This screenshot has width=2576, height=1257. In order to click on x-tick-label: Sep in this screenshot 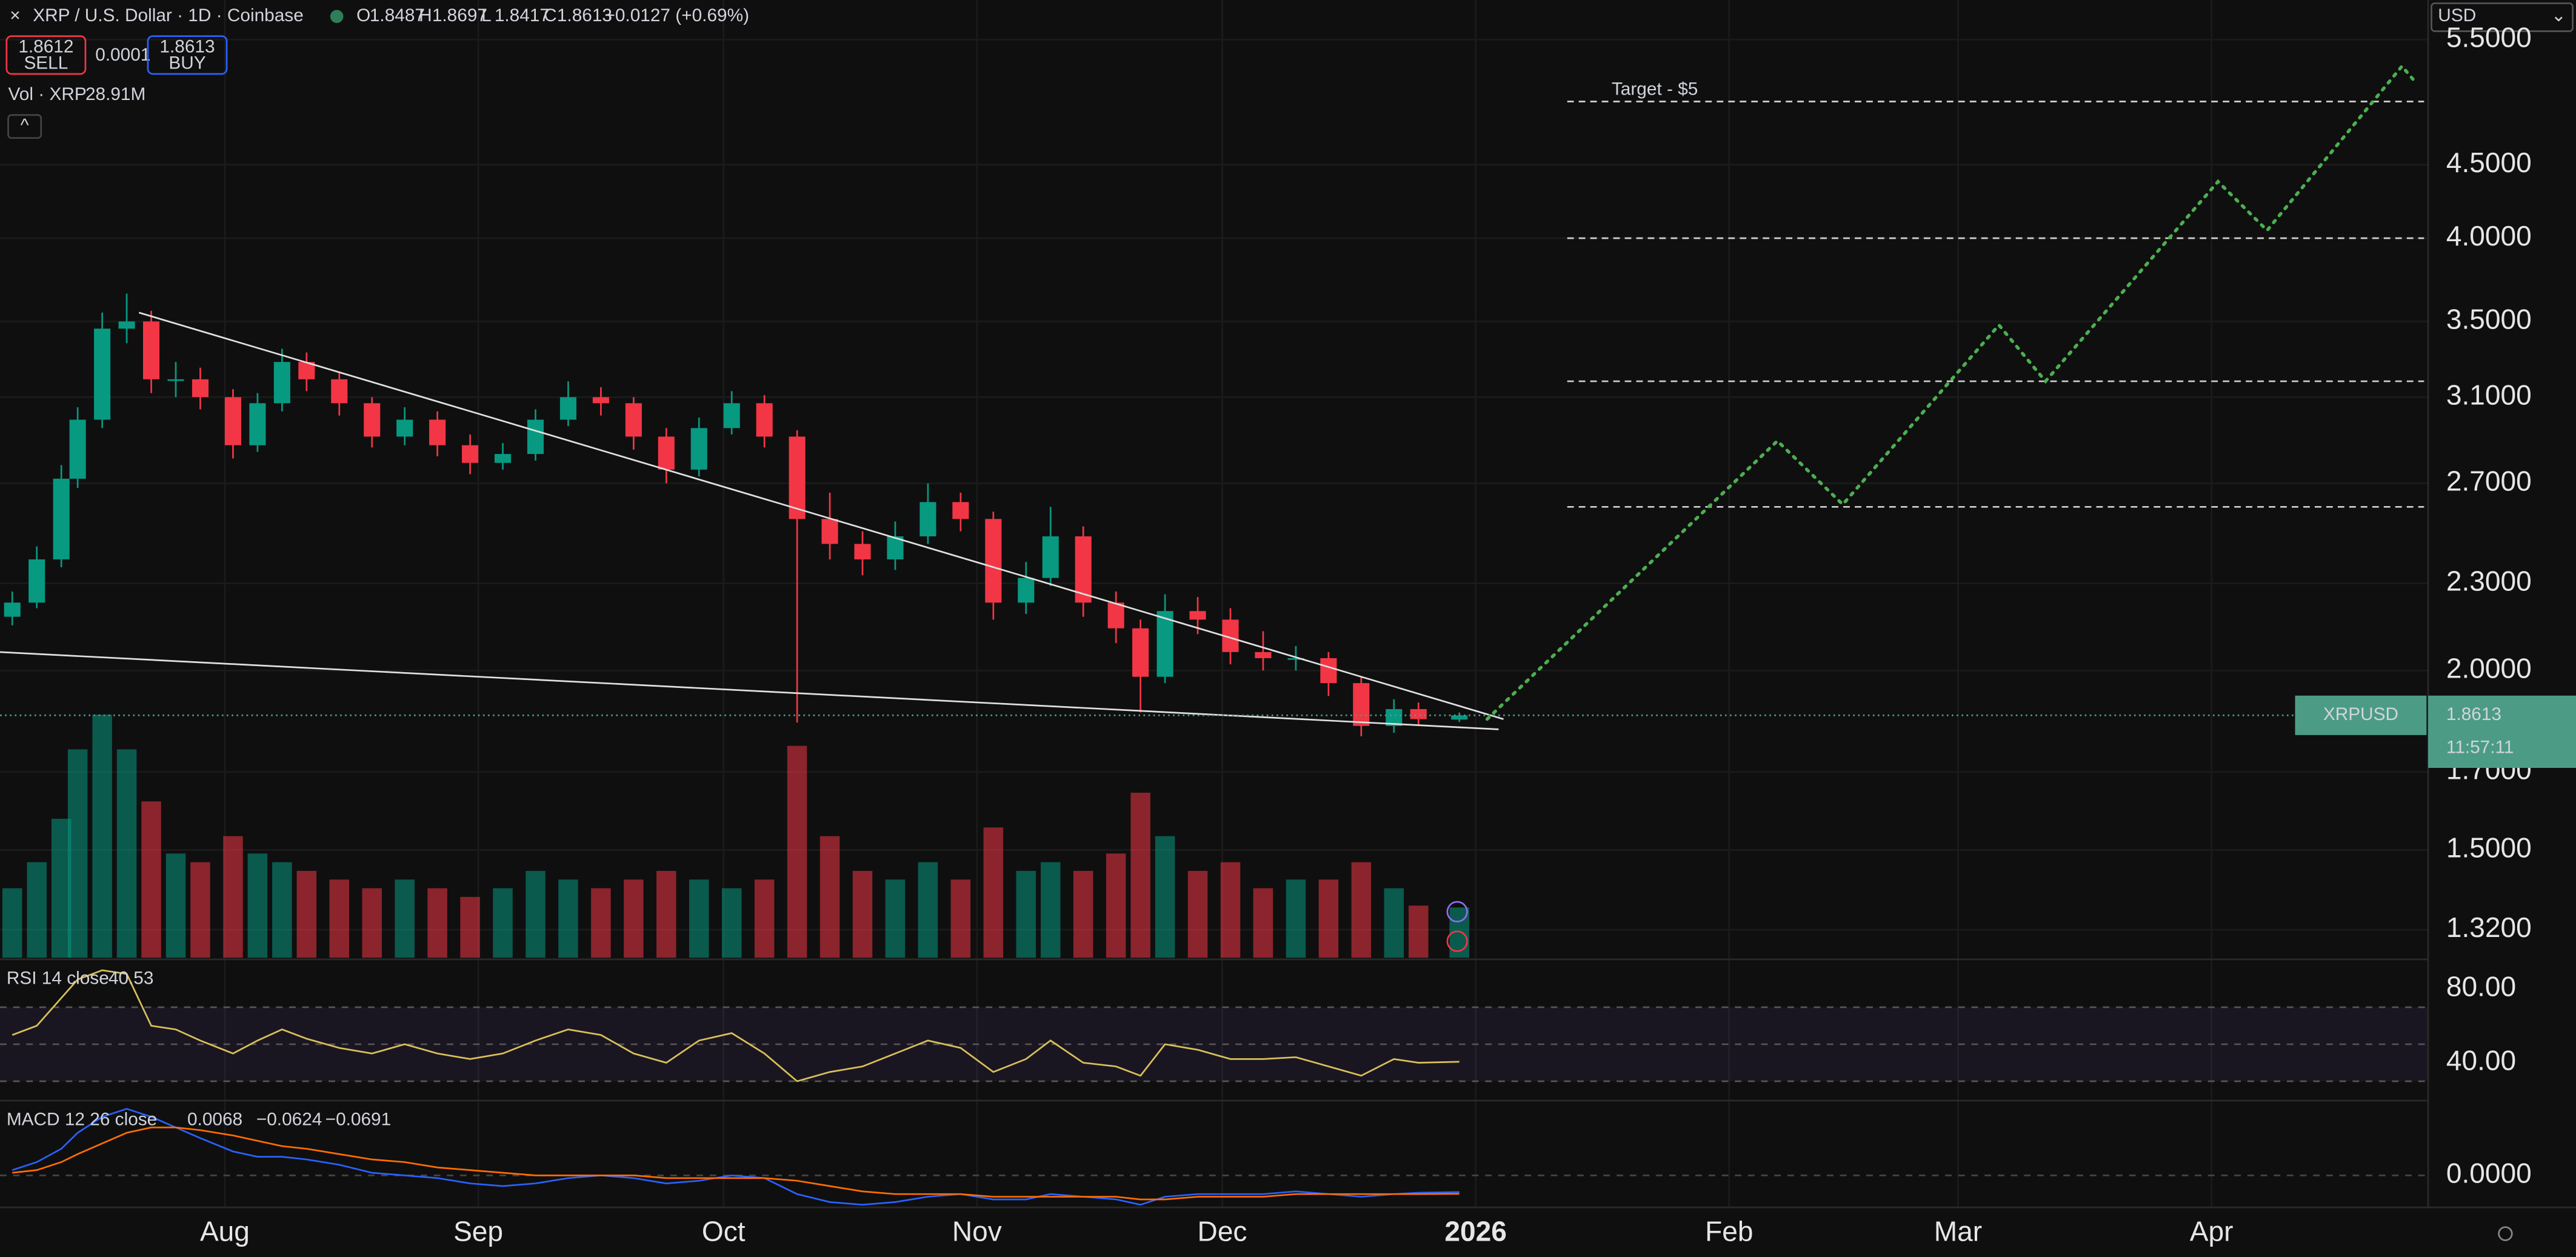, I will do `click(478, 1231)`.